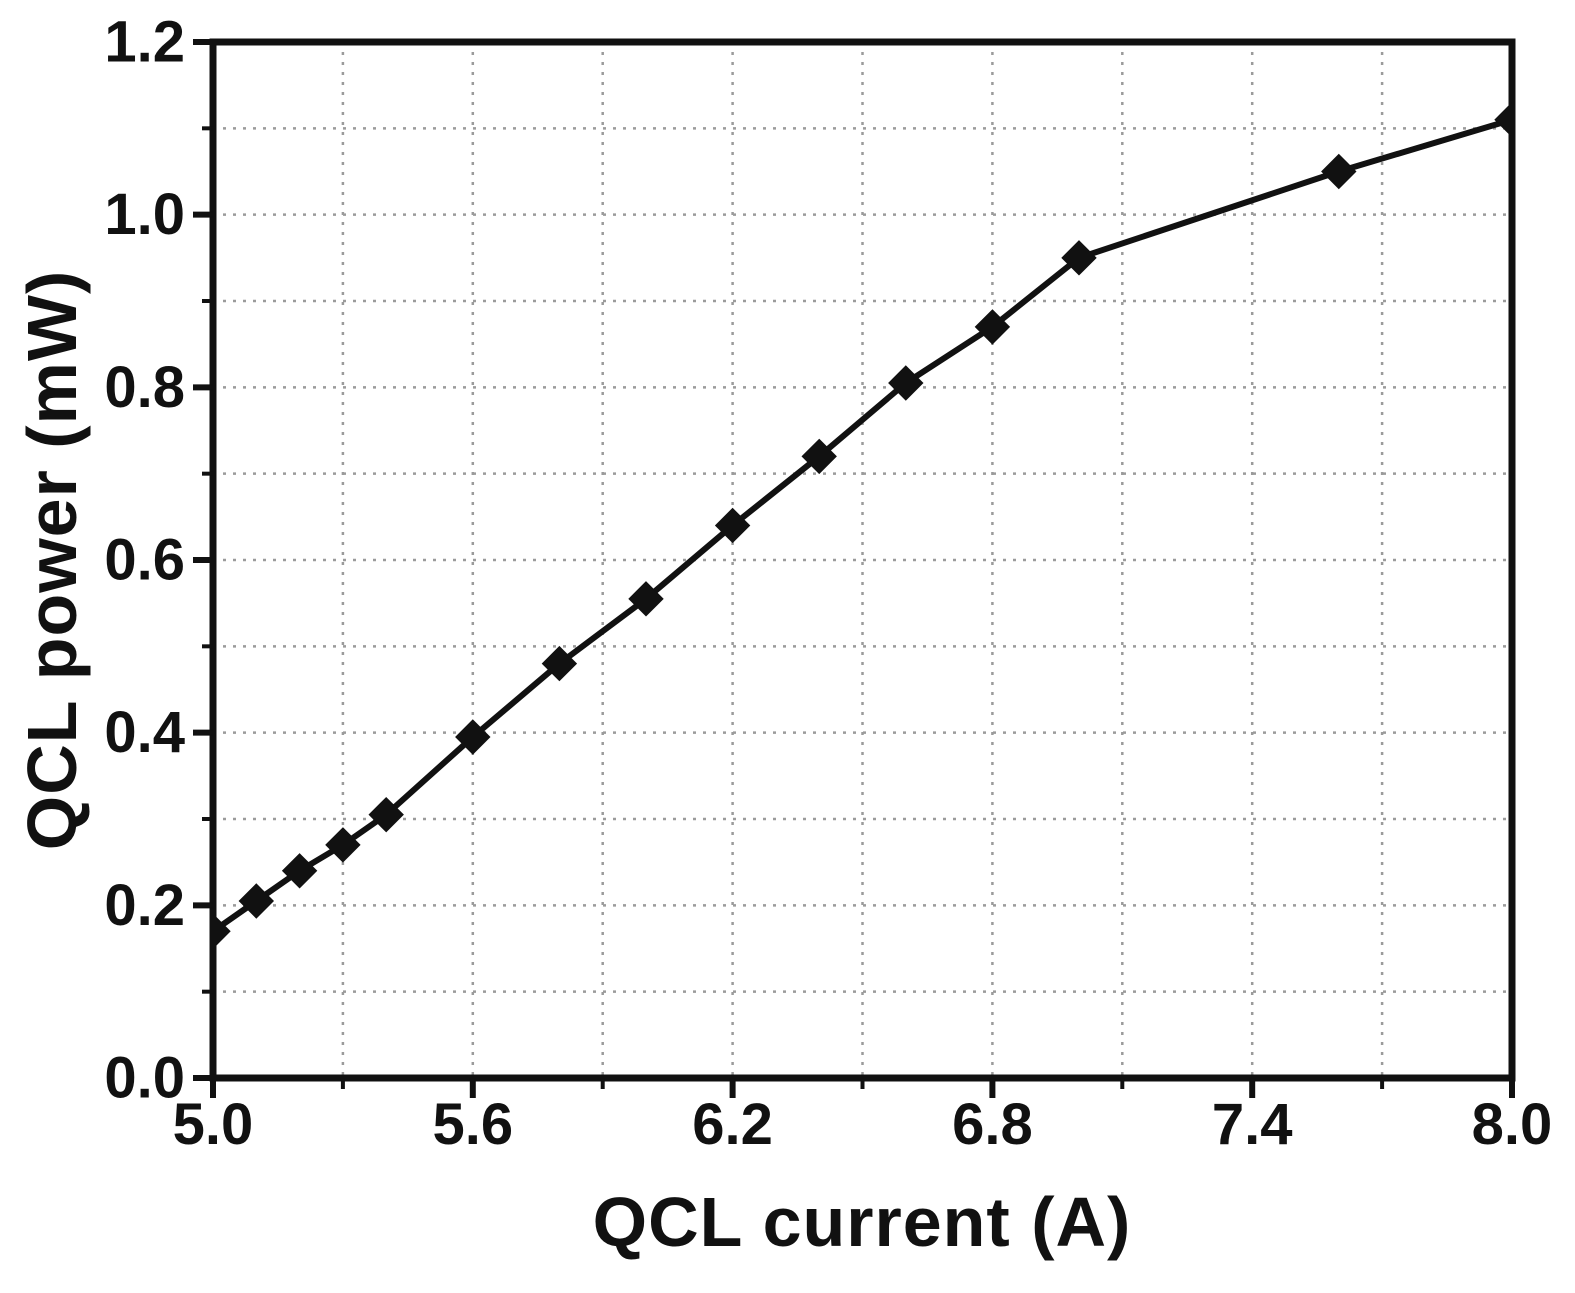 The height and width of the screenshot is (1293, 1575). What do you see at coordinates (144, 387) in the screenshot?
I see `y-tick-label: 0.8` at bounding box center [144, 387].